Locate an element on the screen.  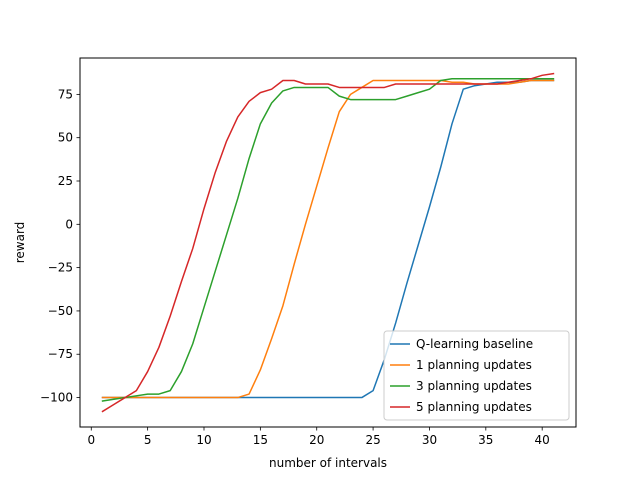
y-tick-label: 25 is located at coordinates (65, 181).